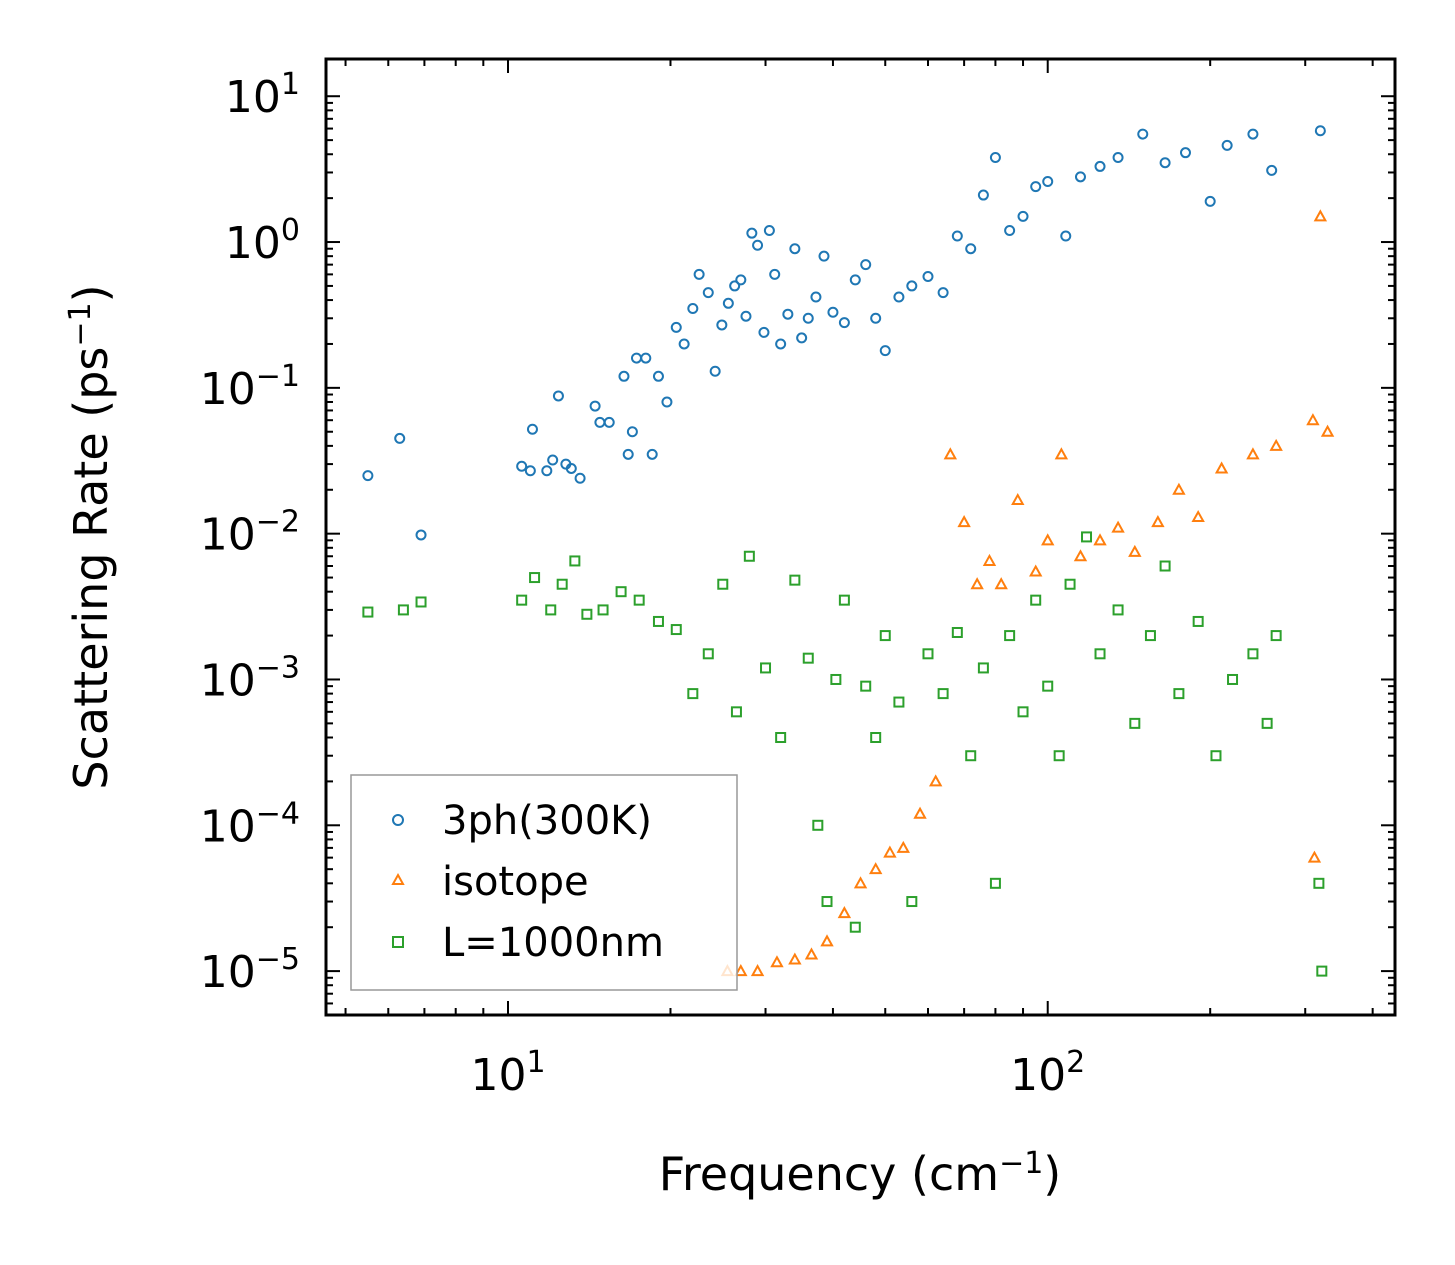 The image size is (1455, 1265). Describe the element at coordinates (829, 1174) in the screenshot. I see `x-axis-label-text: Frequency (cm` at that location.